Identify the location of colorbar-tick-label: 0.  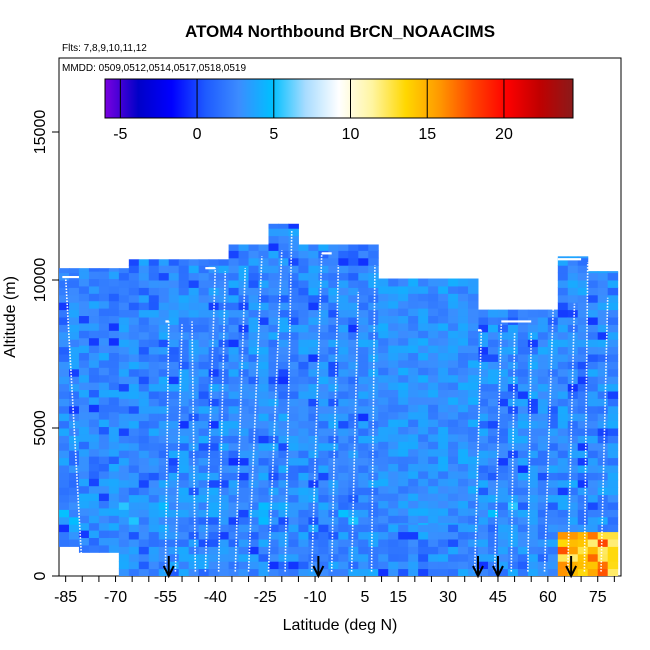
(197, 134).